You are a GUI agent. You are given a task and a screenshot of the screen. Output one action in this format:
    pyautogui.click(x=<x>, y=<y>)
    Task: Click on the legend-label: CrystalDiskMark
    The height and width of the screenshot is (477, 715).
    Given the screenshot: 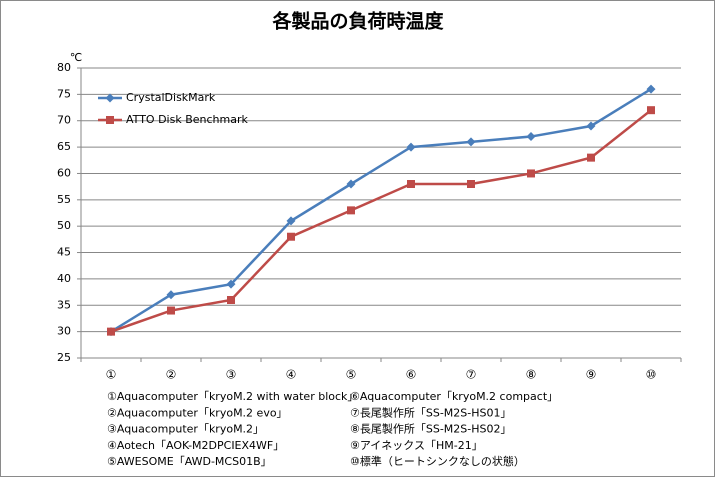 What is the action you would take?
    pyautogui.click(x=171, y=97)
    